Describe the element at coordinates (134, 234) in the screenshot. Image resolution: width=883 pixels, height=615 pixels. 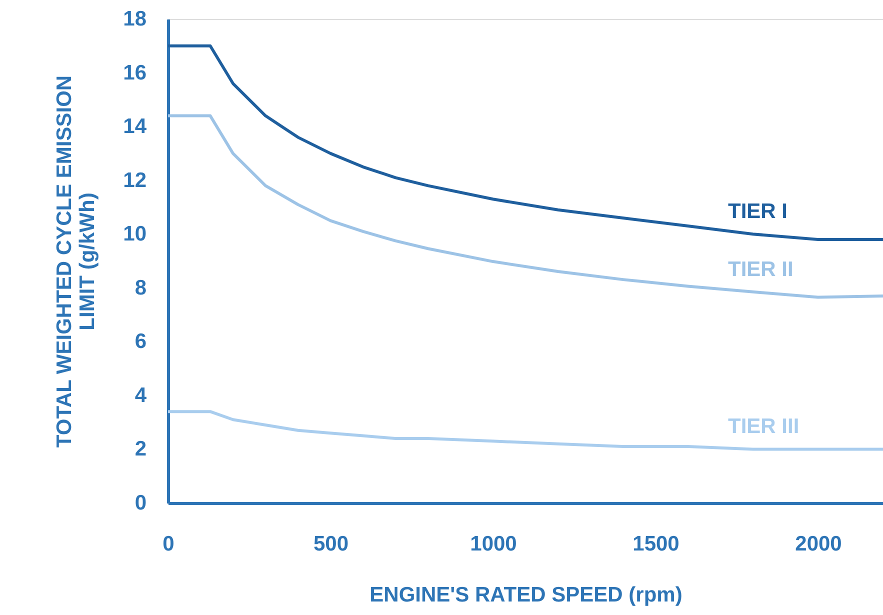
I see `y-tick-label: 10` at that location.